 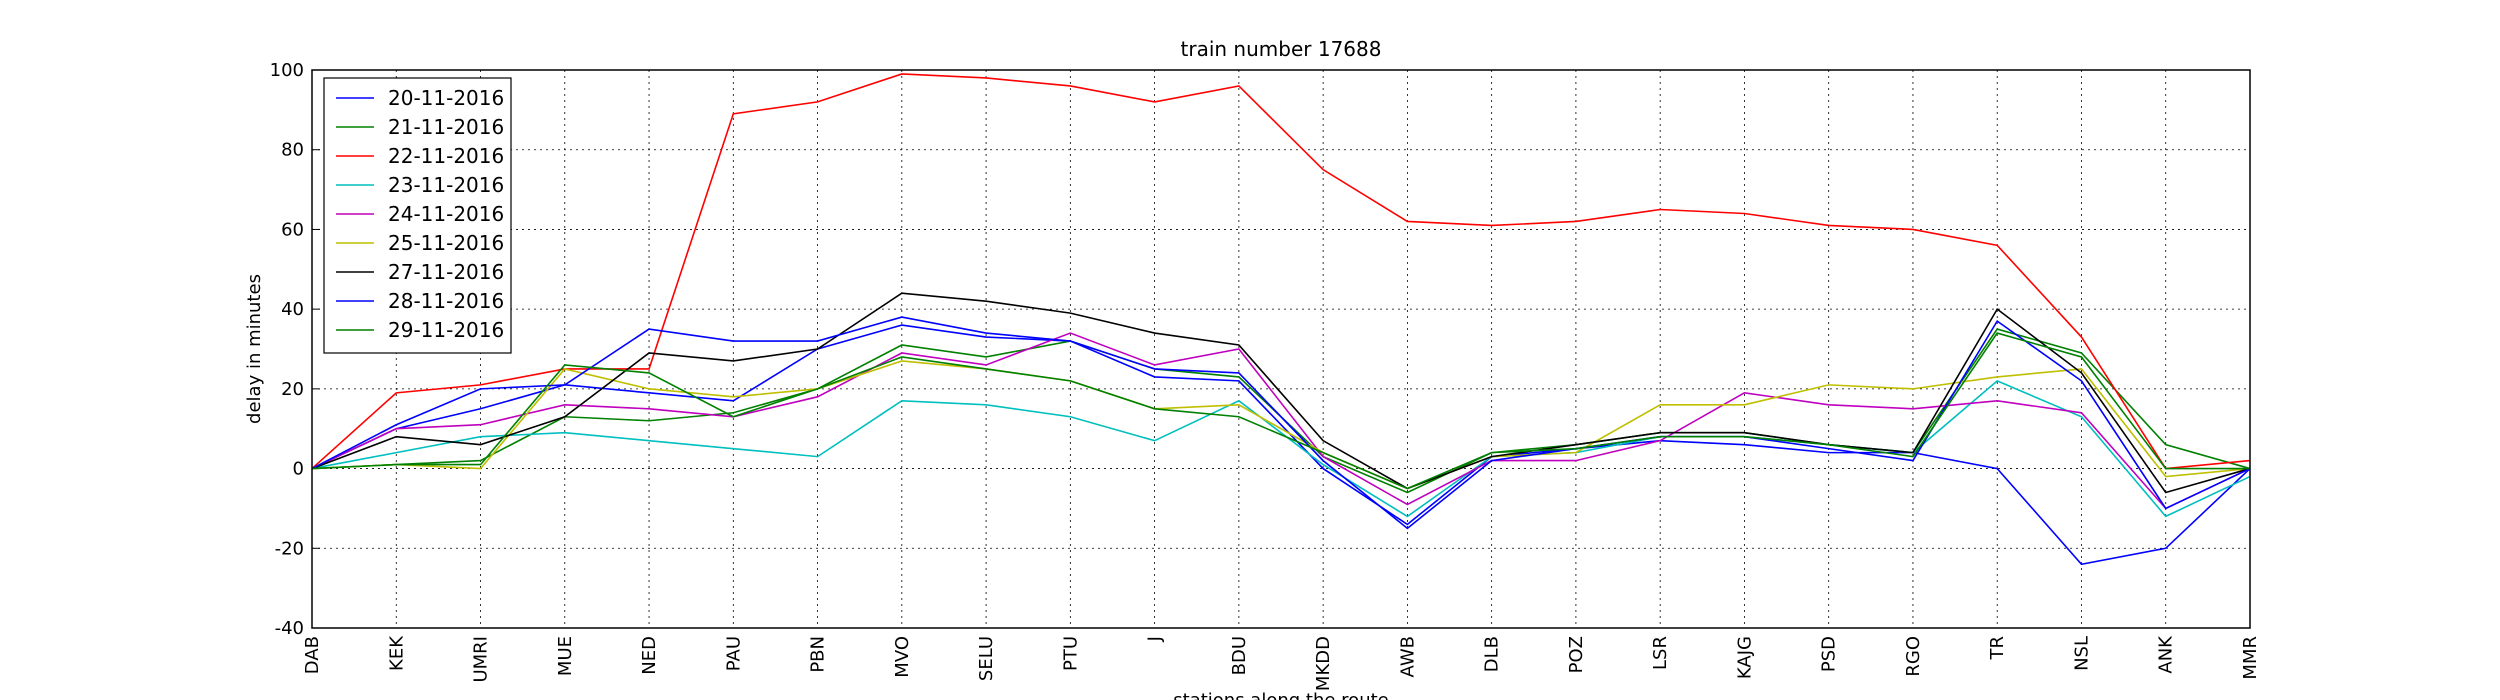 What do you see at coordinates (1492, 654) in the screenshot?
I see `x-tick-label: DLB` at bounding box center [1492, 654].